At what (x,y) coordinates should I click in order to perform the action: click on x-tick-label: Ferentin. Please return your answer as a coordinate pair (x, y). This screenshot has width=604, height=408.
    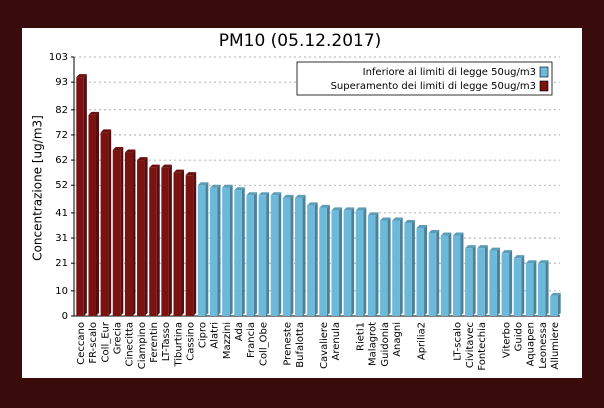
    Looking at the image, I should click on (154, 342).